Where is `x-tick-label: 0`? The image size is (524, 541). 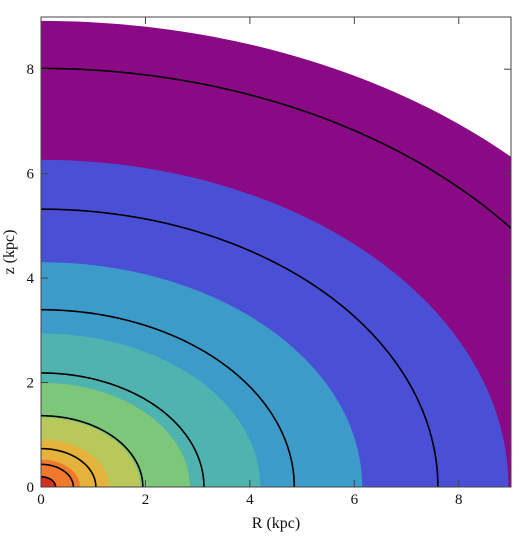 x-tick-label: 0 is located at coordinates (41, 500).